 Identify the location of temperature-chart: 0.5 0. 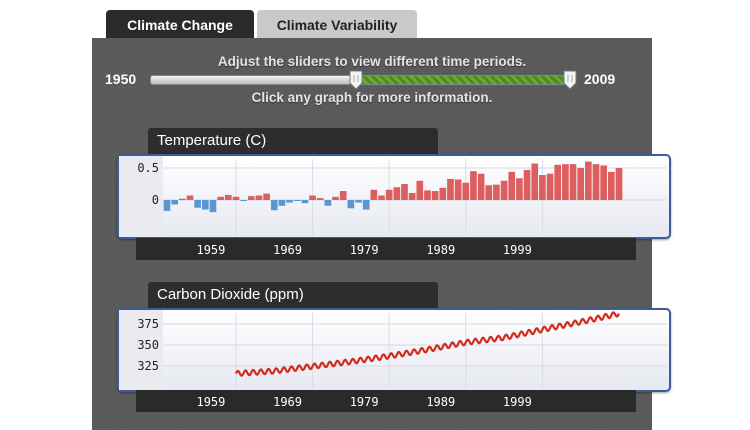
(394, 196).